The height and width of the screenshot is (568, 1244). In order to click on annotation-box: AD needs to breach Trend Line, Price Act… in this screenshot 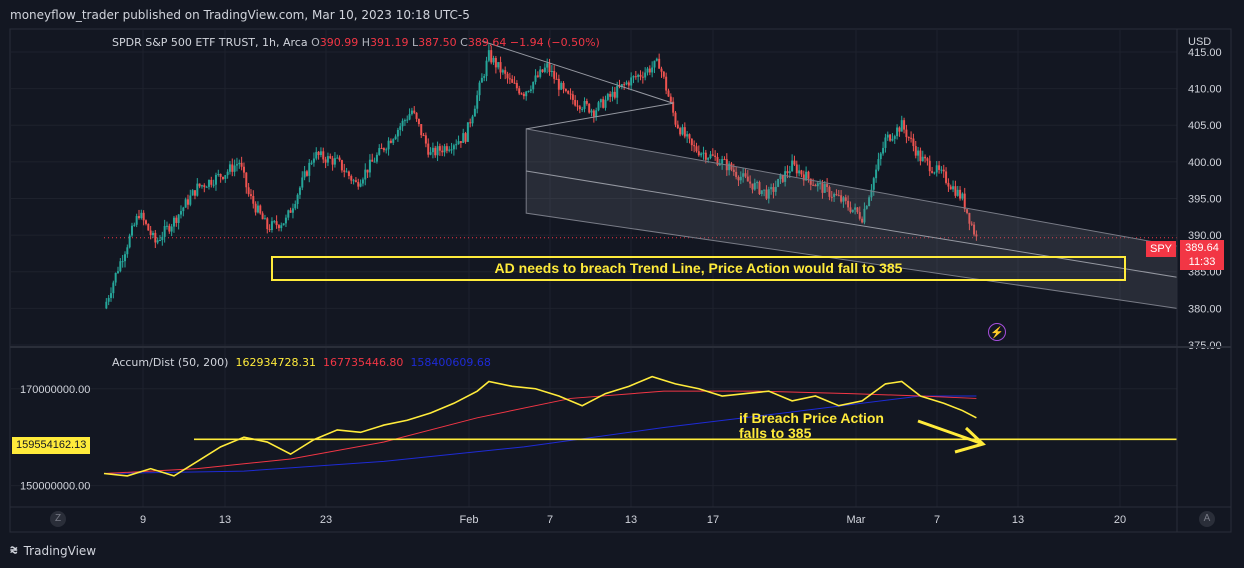, I will do `click(698, 268)`.